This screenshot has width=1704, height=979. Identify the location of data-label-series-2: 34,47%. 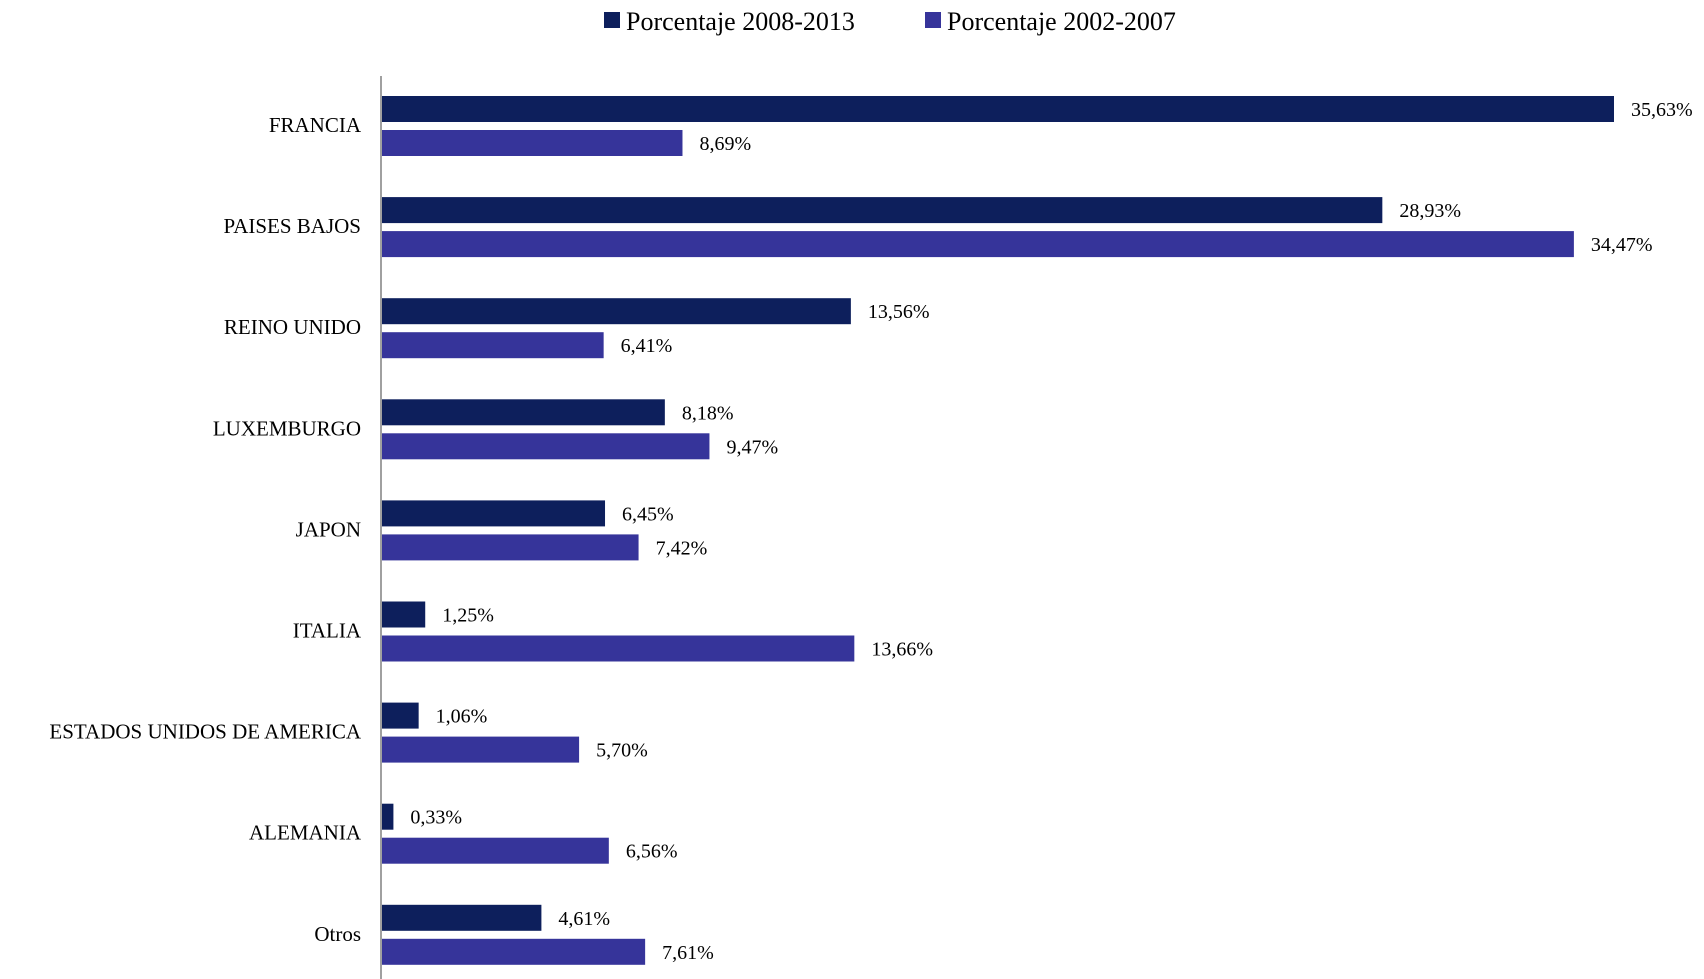
(1622, 245).